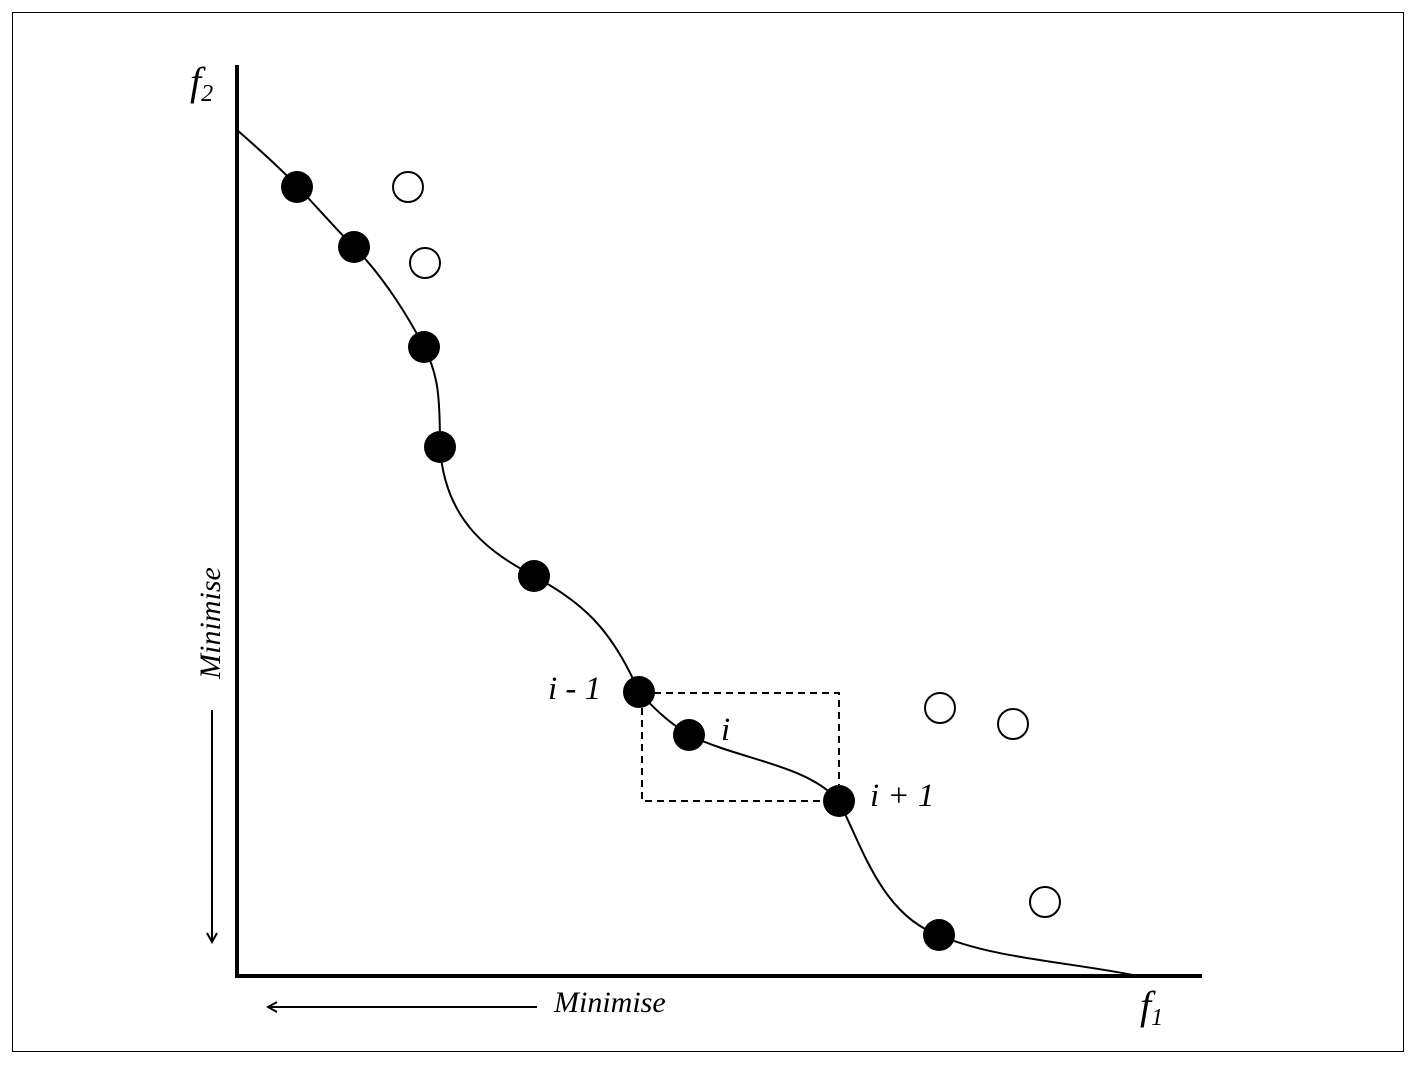 This screenshot has width=1416, height=1068. Describe the element at coordinates (575, 689) in the screenshot. I see `label-i-minus-1: i - 1` at that location.